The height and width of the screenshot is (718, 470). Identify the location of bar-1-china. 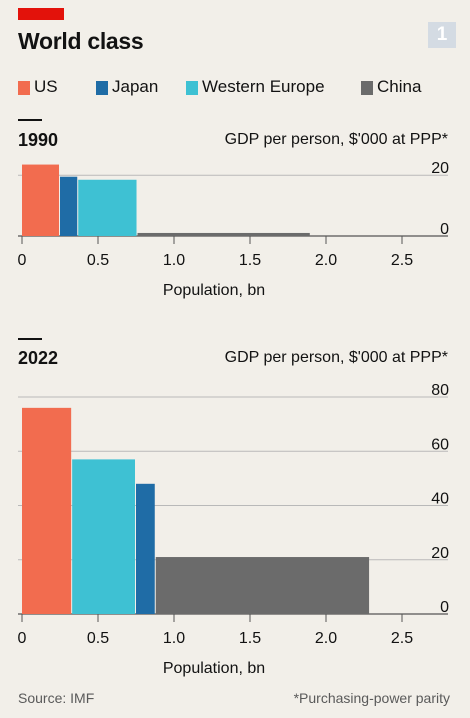
(262, 585).